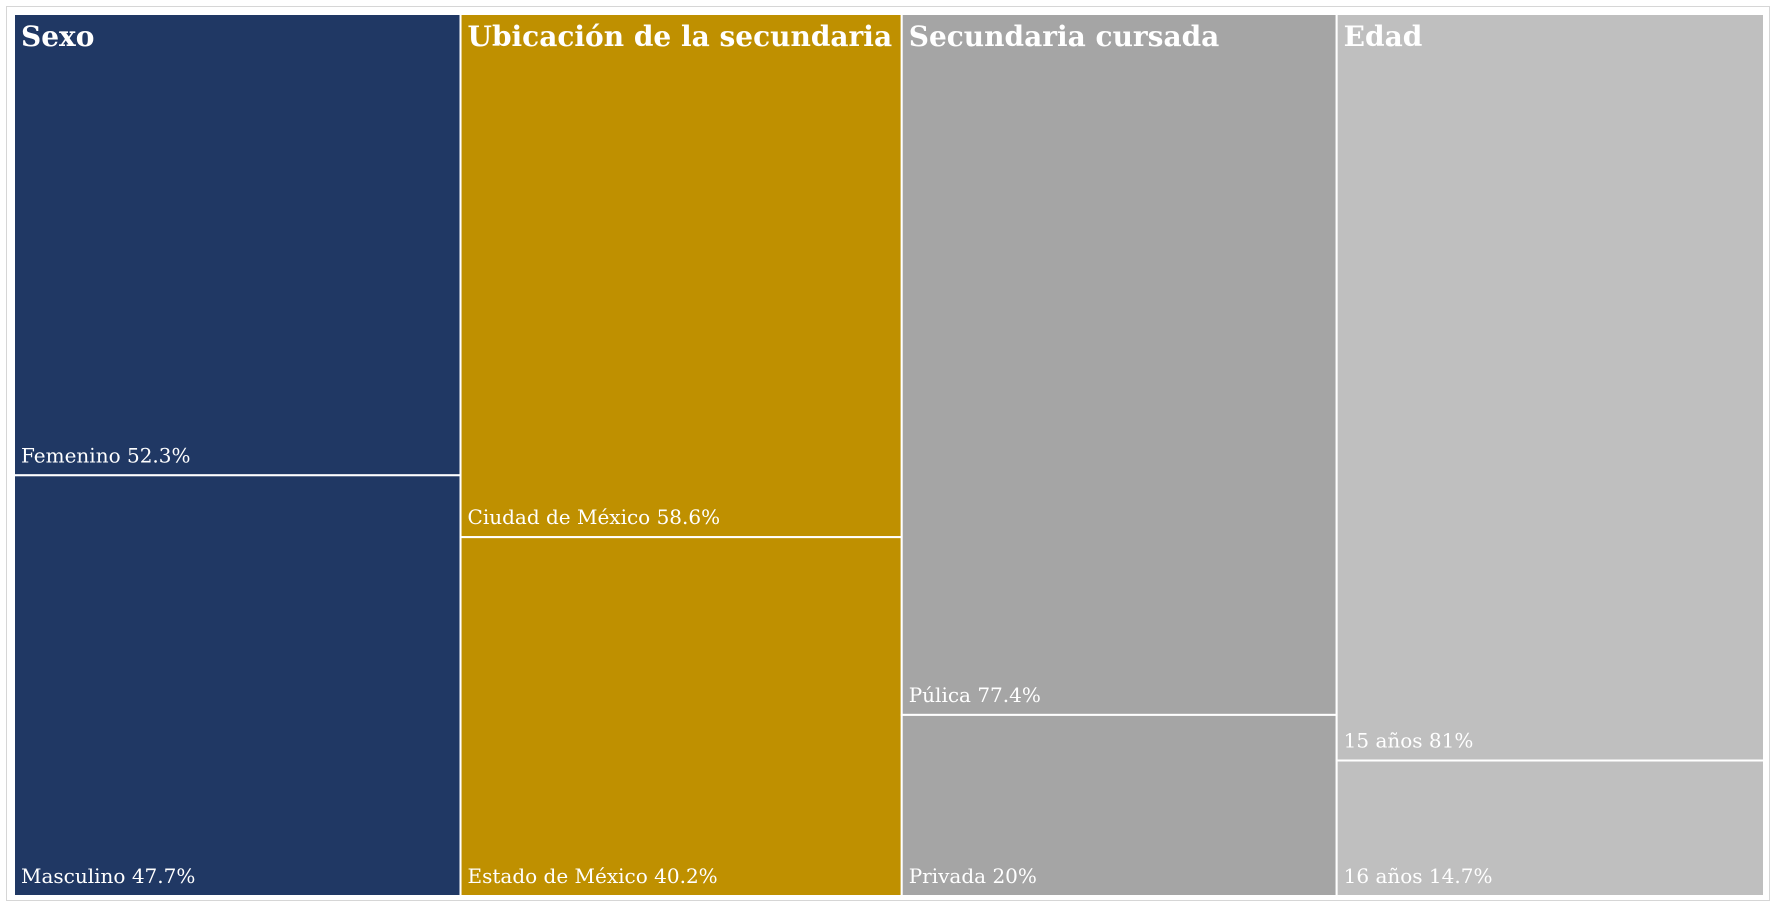 The image size is (1778, 909). What do you see at coordinates (237, 685) in the screenshot?
I see `treemap-cell-masculino` at bounding box center [237, 685].